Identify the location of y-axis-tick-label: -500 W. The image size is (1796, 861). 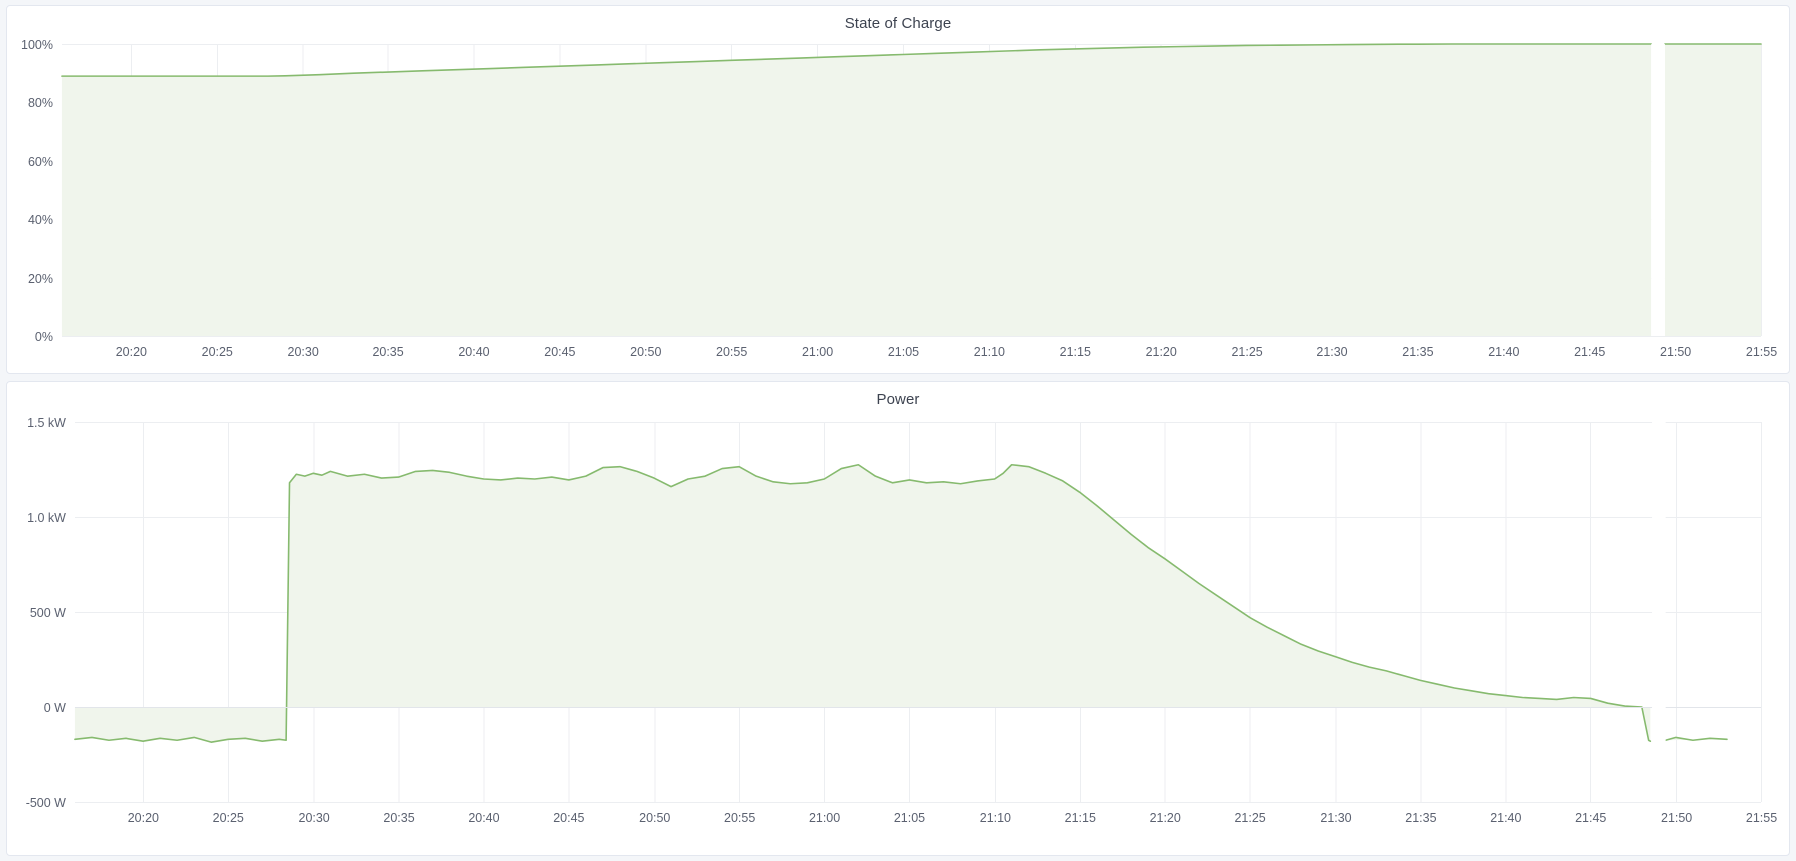
(46, 803).